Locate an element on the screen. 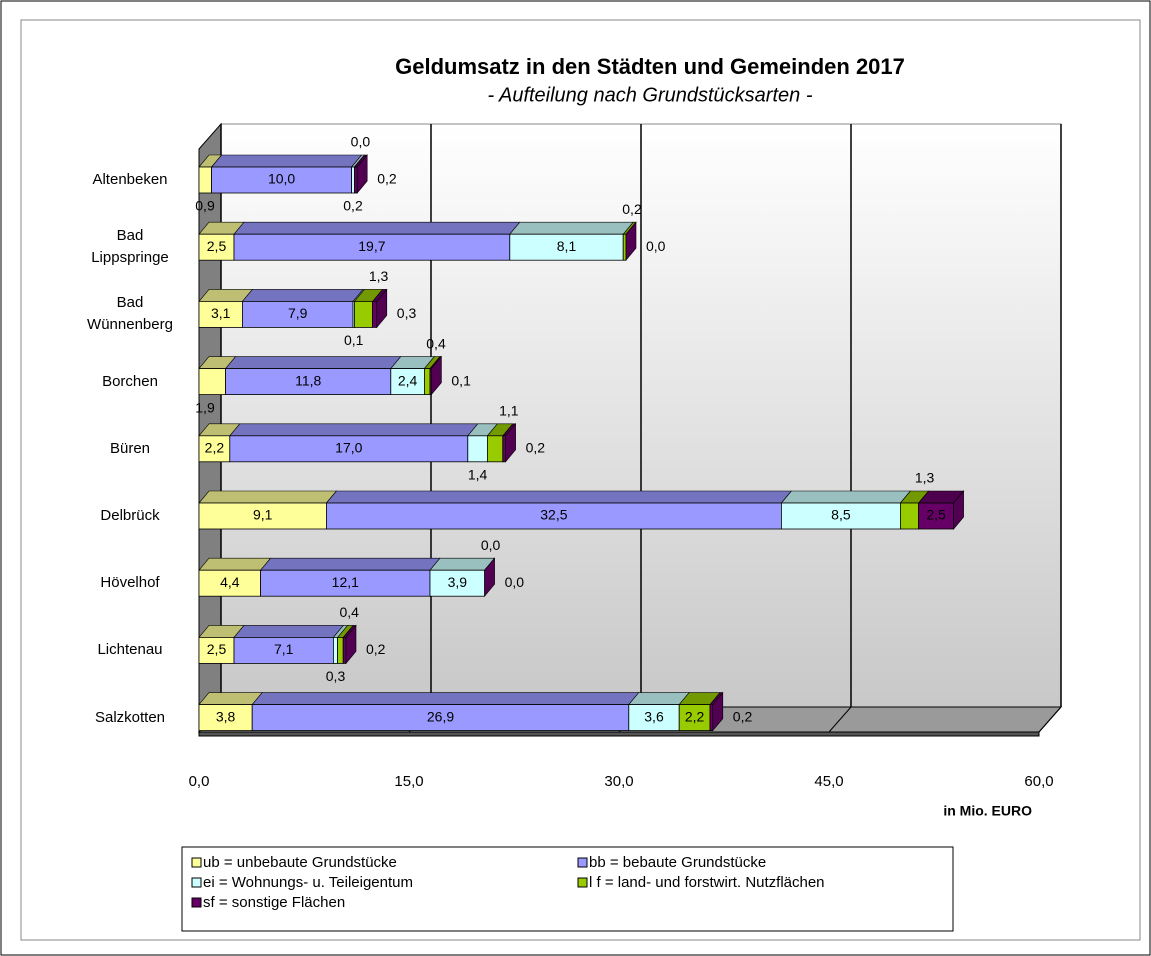  data-label: 26,9 is located at coordinates (440, 716).